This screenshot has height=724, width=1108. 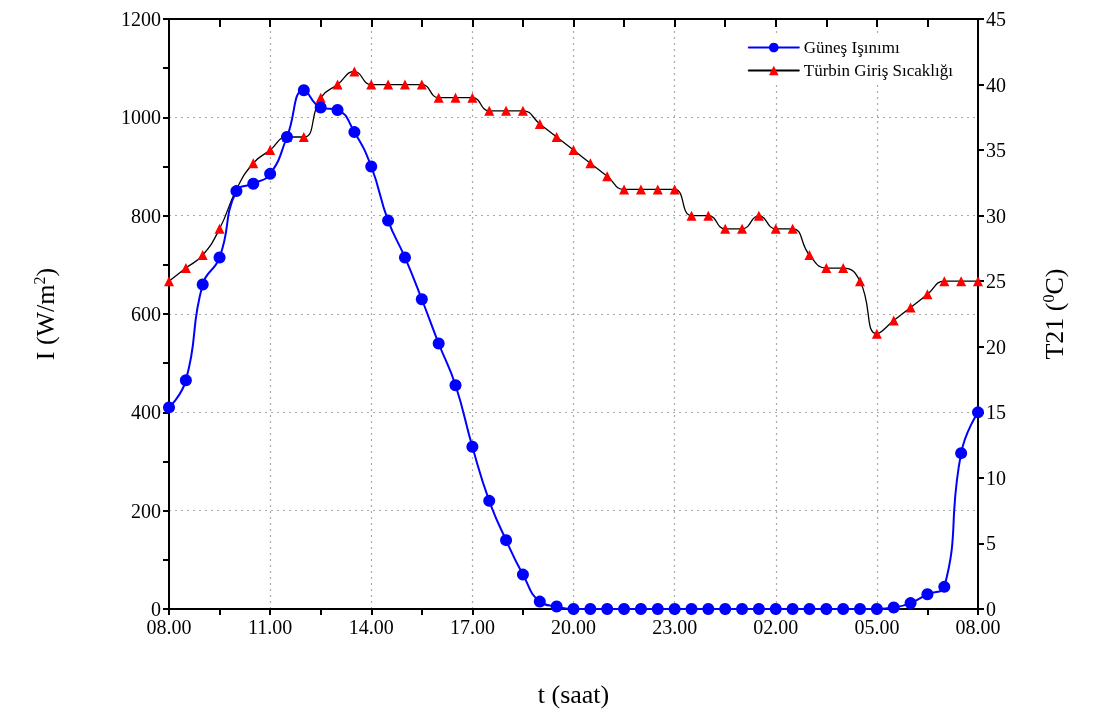 What do you see at coordinates (146, 314) in the screenshot?
I see `y-tick-label: 600` at bounding box center [146, 314].